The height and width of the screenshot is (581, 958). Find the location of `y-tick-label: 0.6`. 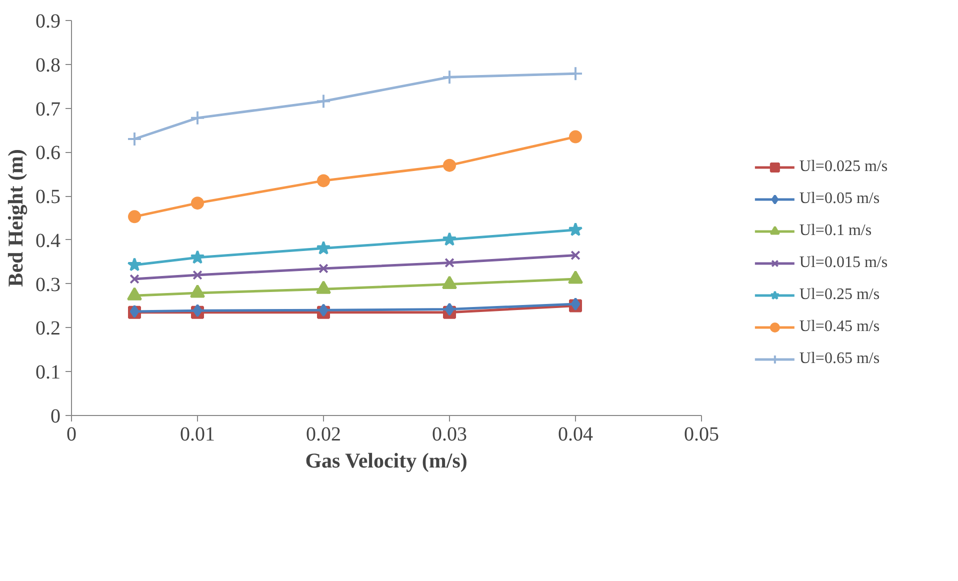

y-tick-label: 0.6 is located at coordinates (48, 153).